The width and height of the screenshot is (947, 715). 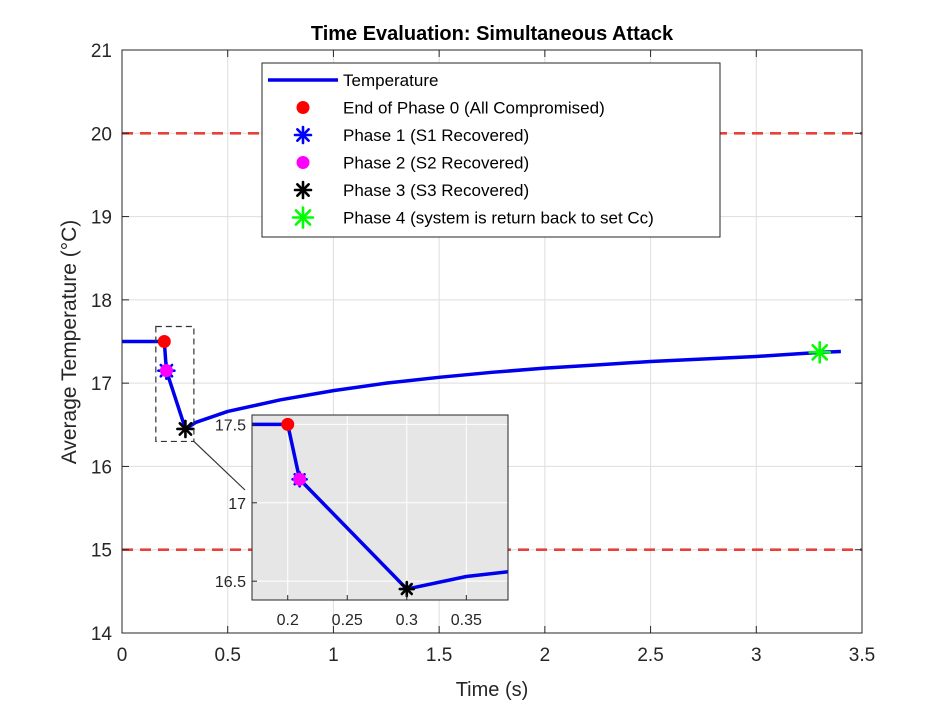 I want to click on legend-label: Phase 3 (S3 Recovered), so click(x=436, y=190).